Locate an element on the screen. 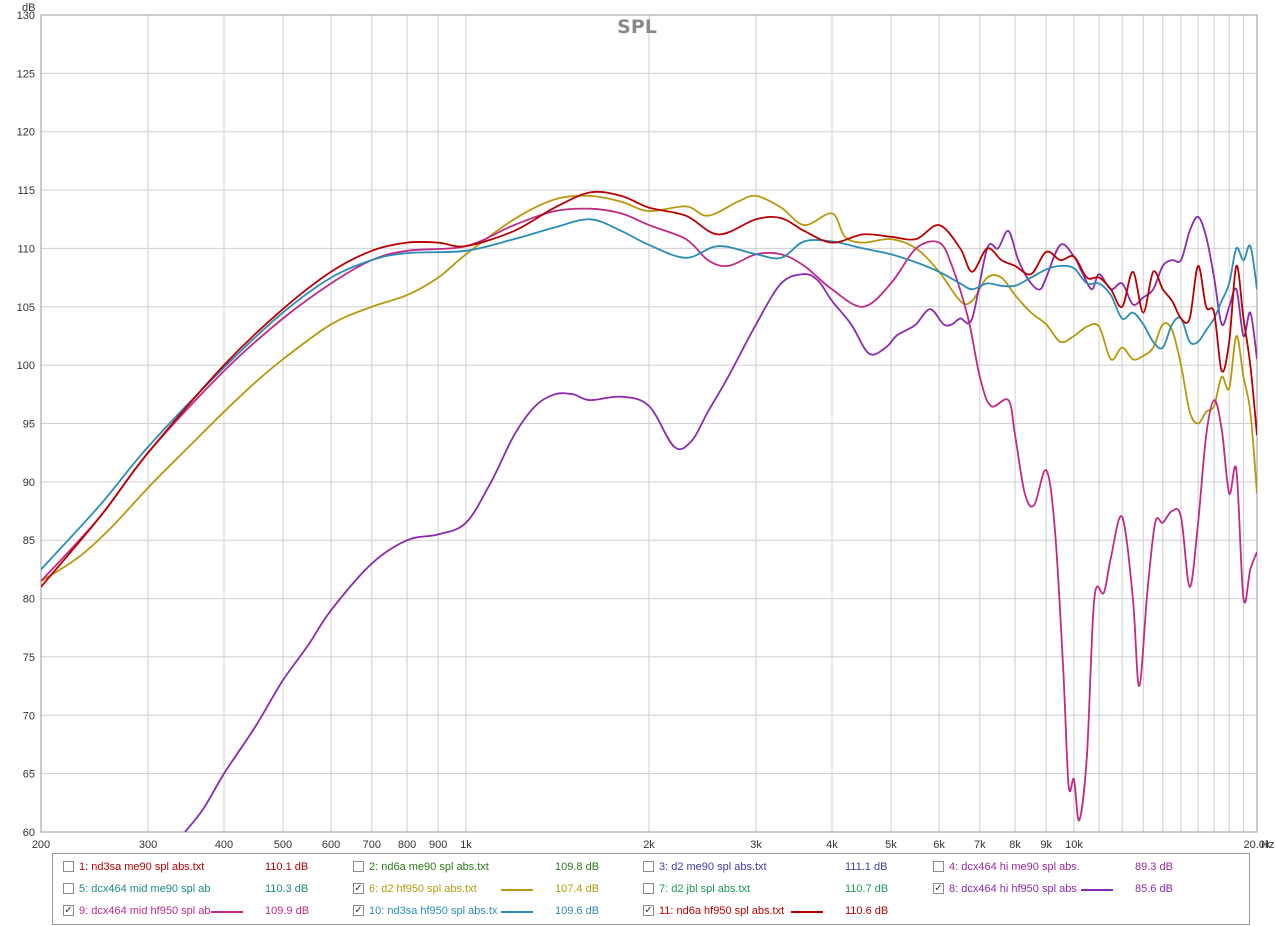  legend-label: 3: d2 me90 spl abs.txt is located at coordinates (713, 867).